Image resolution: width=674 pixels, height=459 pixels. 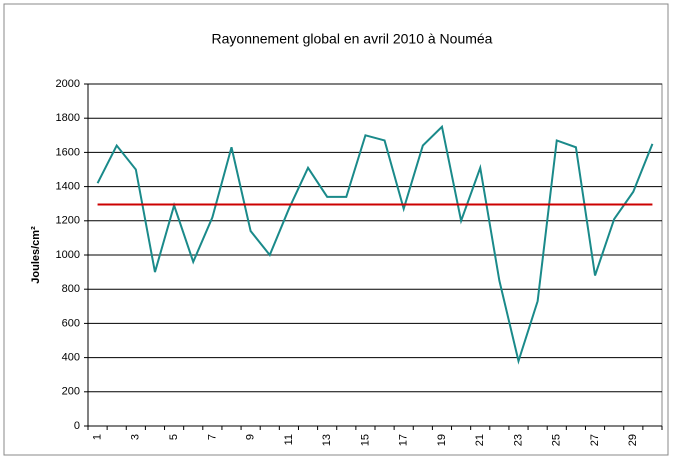 I want to click on y-tick-label: 1800, so click(x=68, y=118).